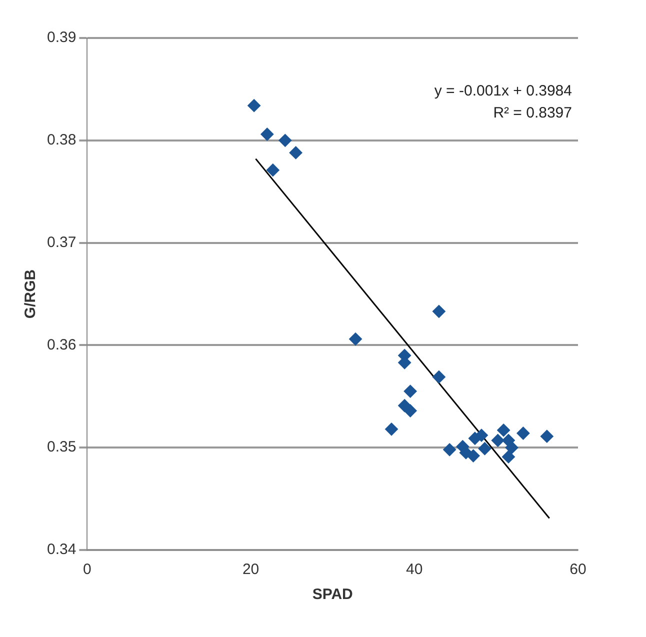 The width and height of the screenshot is (646, 637). Describe the element at coordinates (31, 294) in the screenshot. I see `y-axis-title: G/RGB` at that location.